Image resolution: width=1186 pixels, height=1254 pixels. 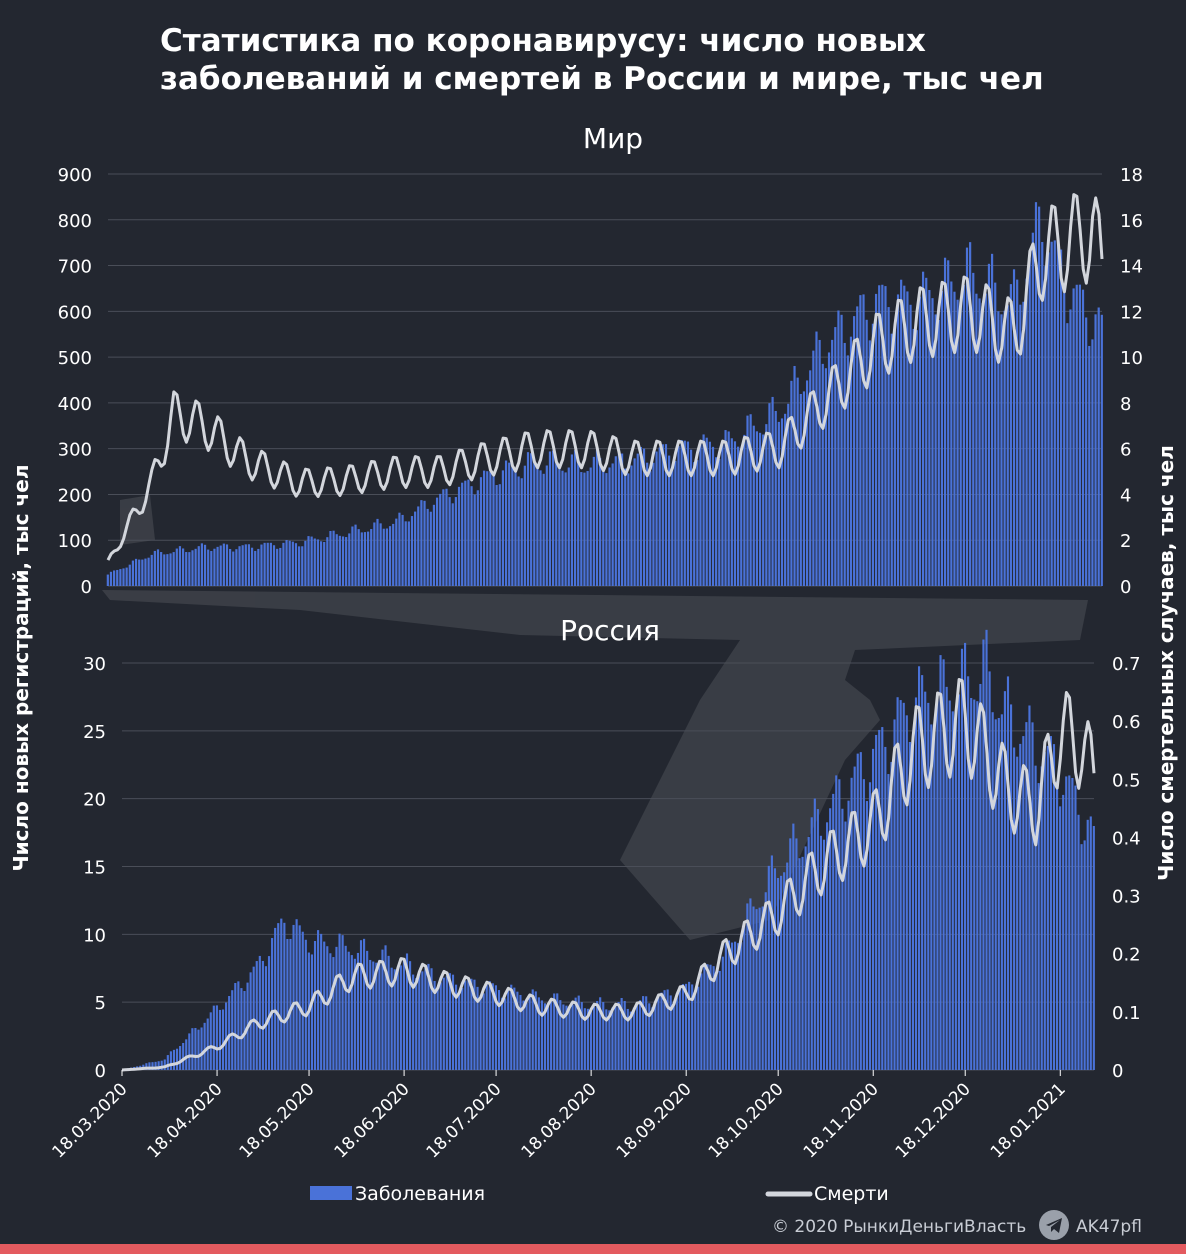 What do you see at coordinates (90, 1120) in the screenshot?
I see `x-tick-label: 18.03.2020` at bounding box center [90, 1120].